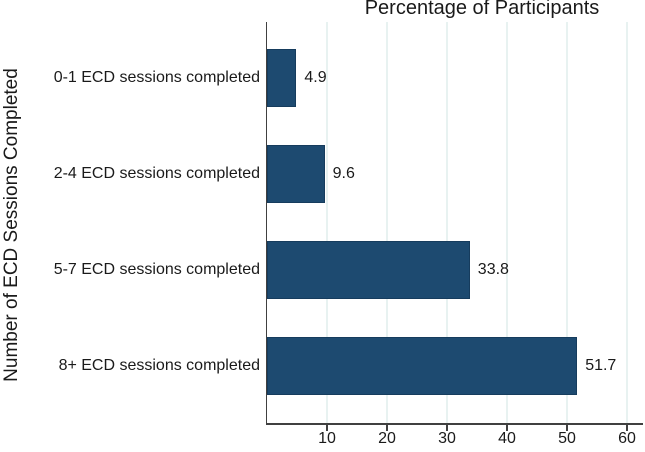 This screenshot has width=645, height=452. What do you see at coordinates (156, 77) in the screenshot?
I see `category-label: 0-1 ECD sessions completed` at bounding box center [156, 77].